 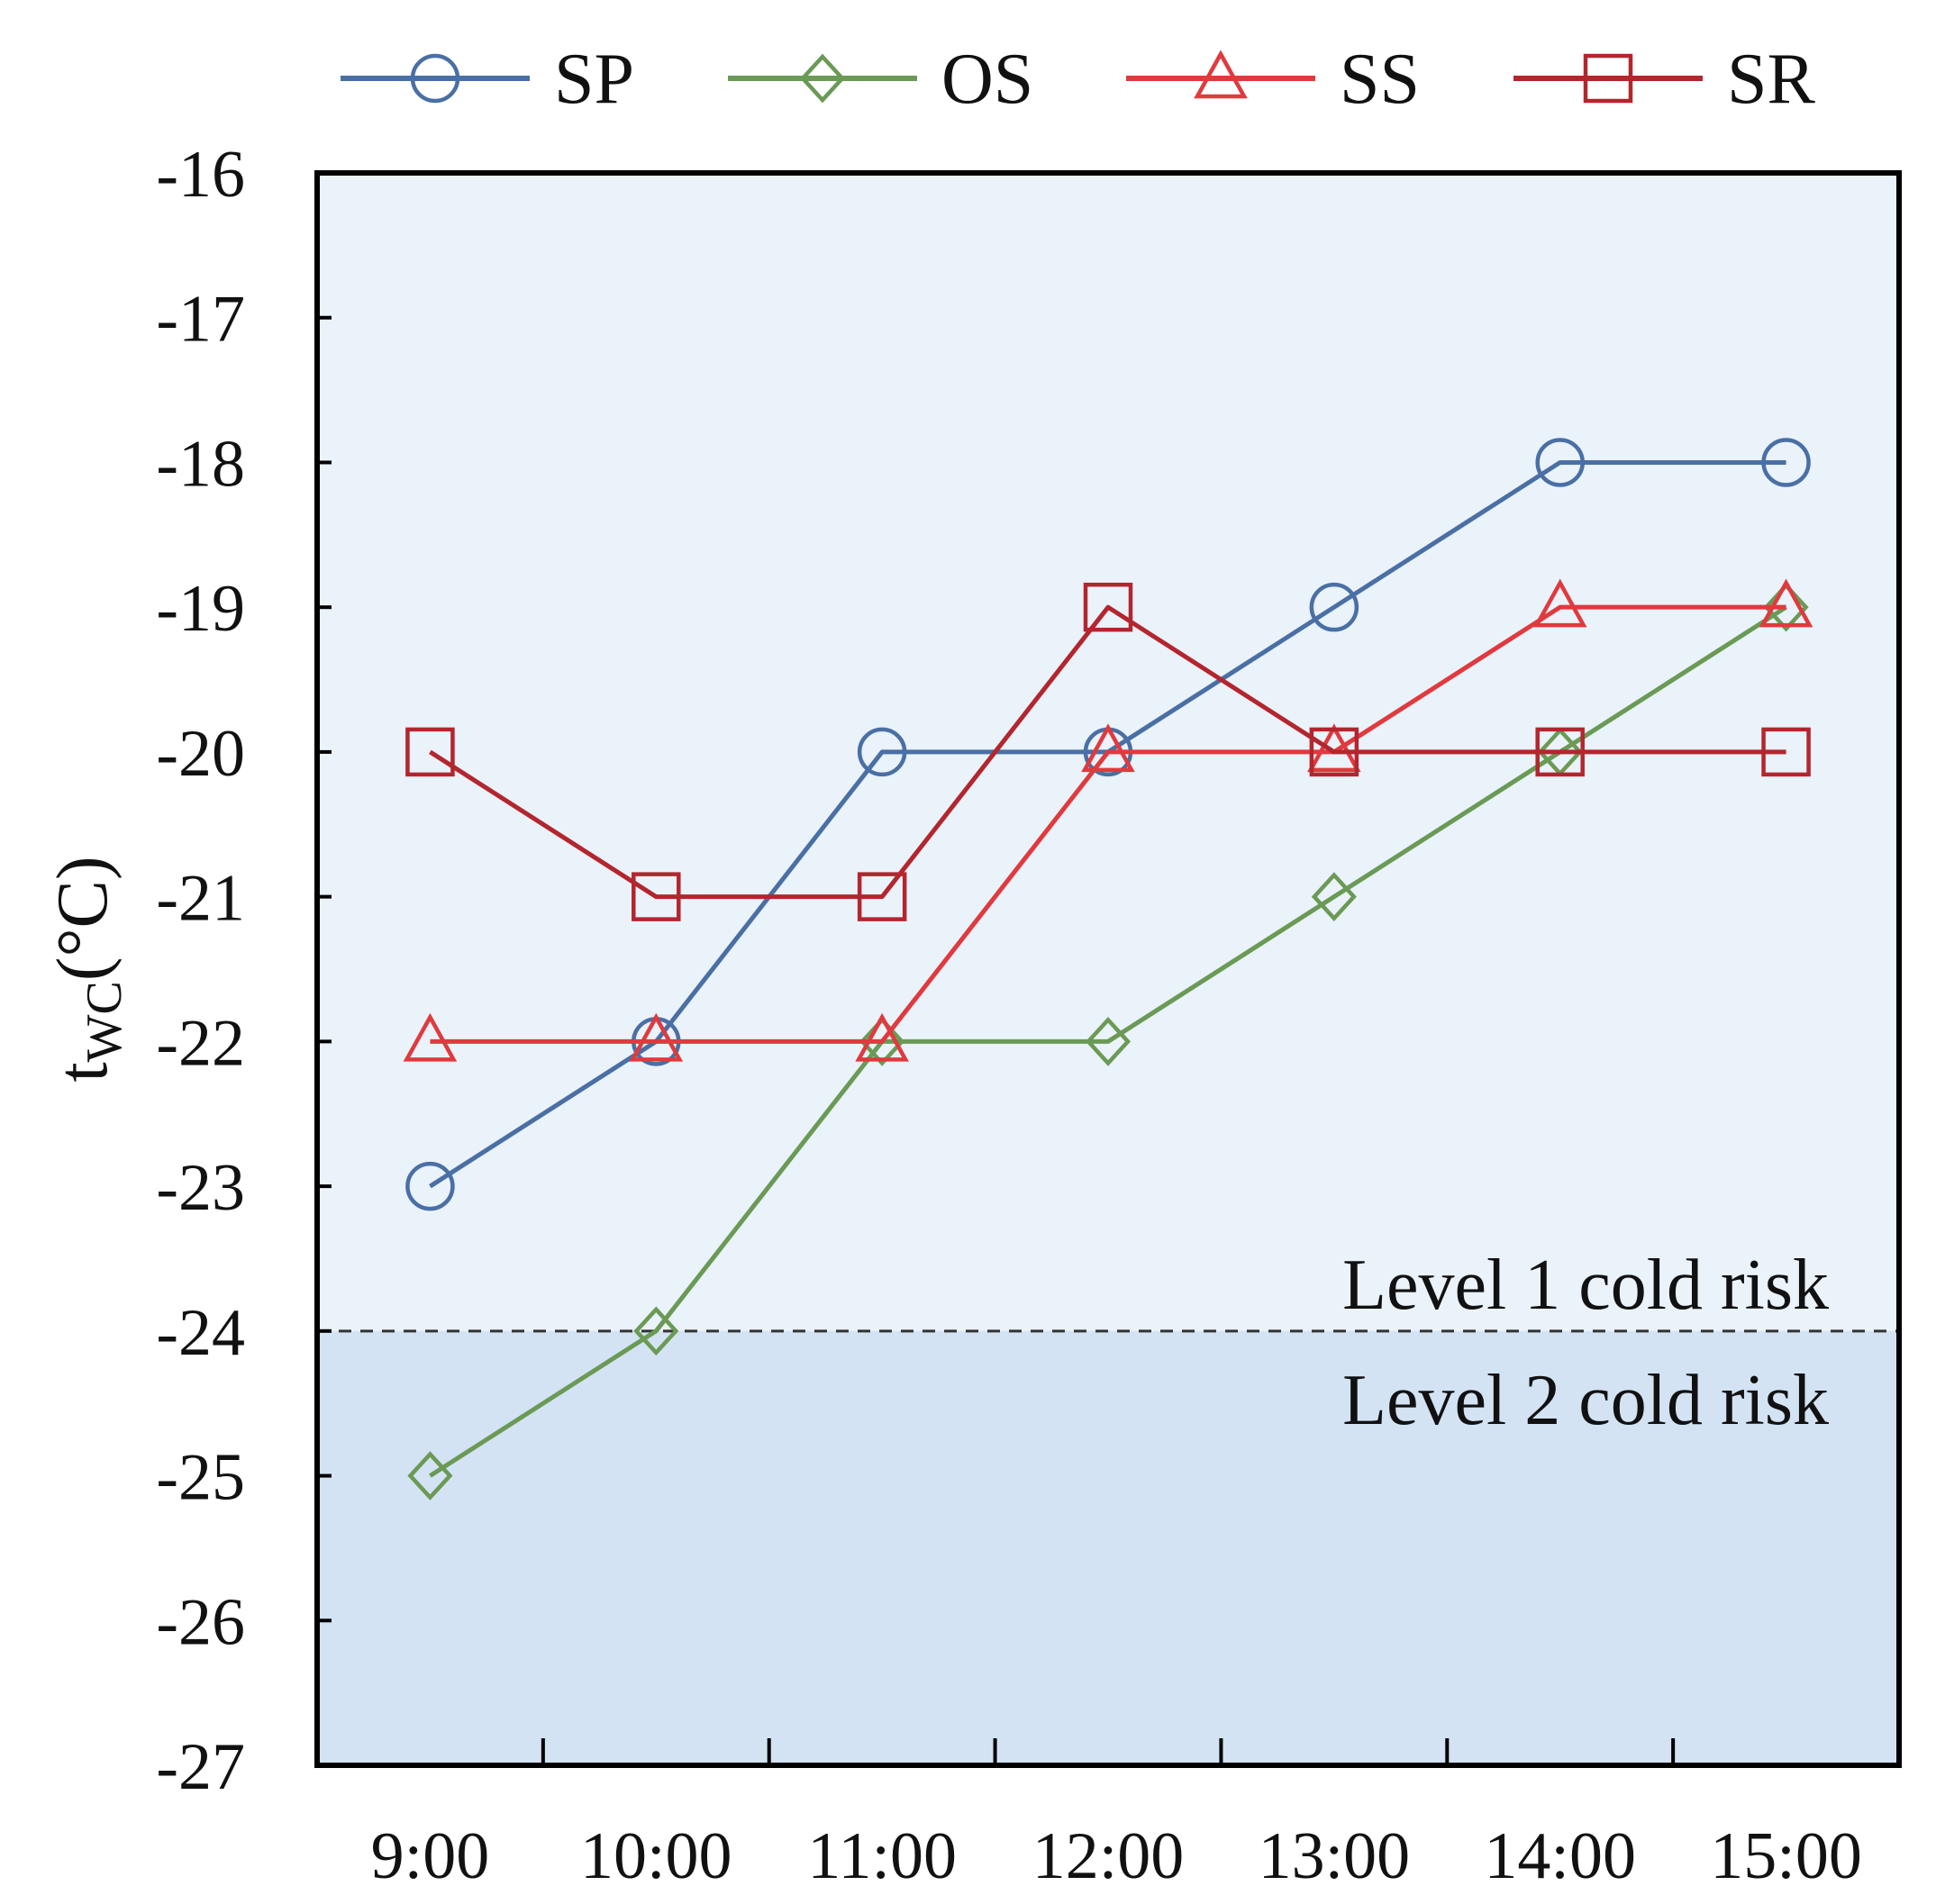 I want to click on series-sr-line, so click(x=1107, y=752).